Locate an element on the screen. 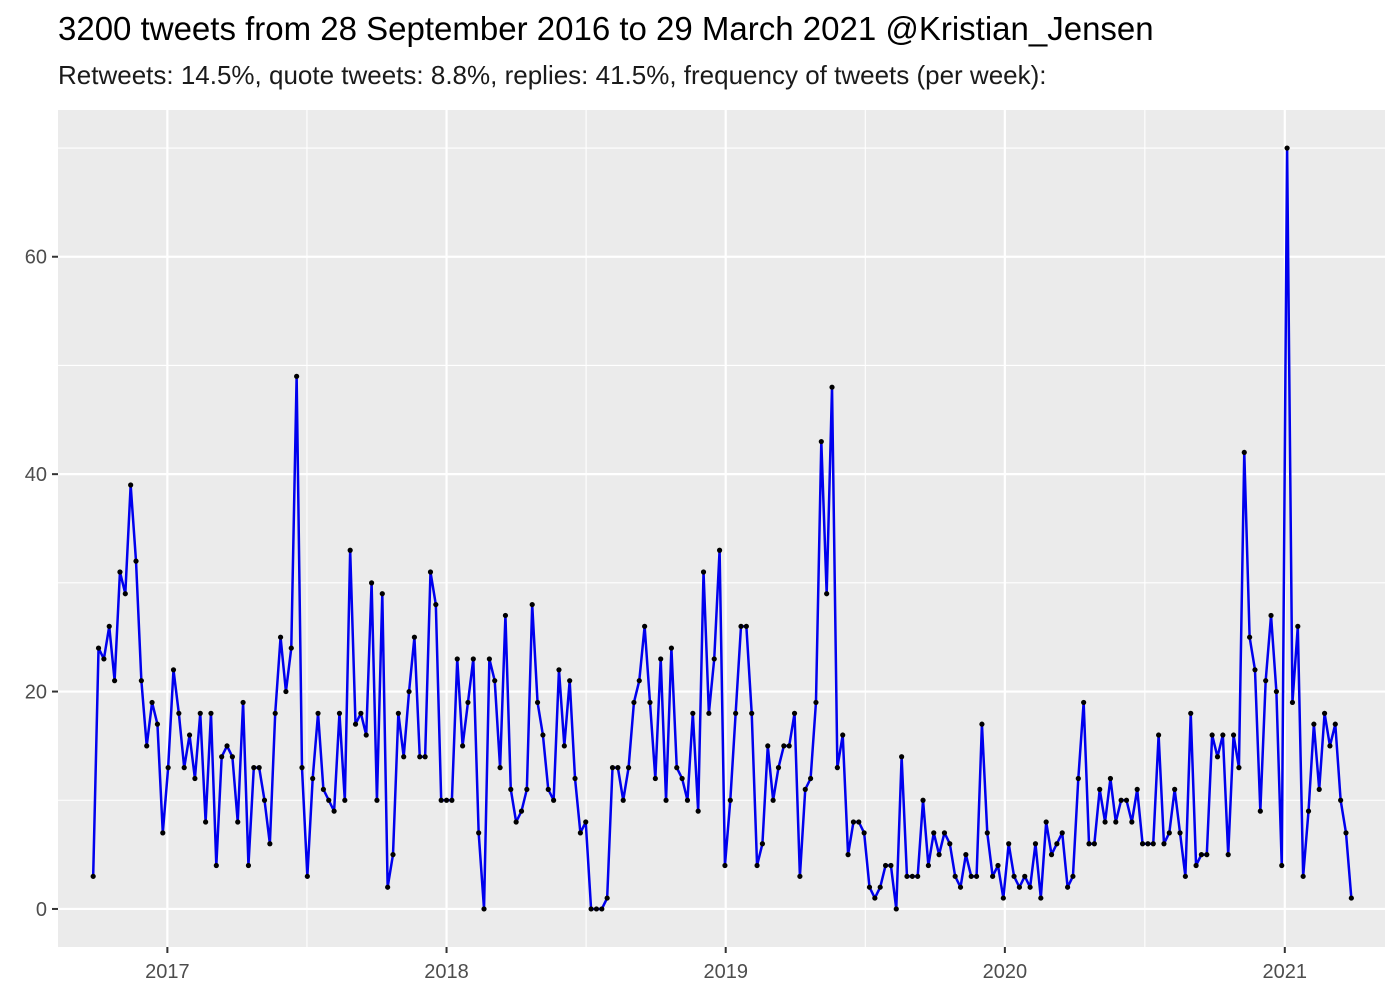 The height and width of the screenshot is (1000, 1400). y-tick-label: 60 is located at coordinates (36, 258).